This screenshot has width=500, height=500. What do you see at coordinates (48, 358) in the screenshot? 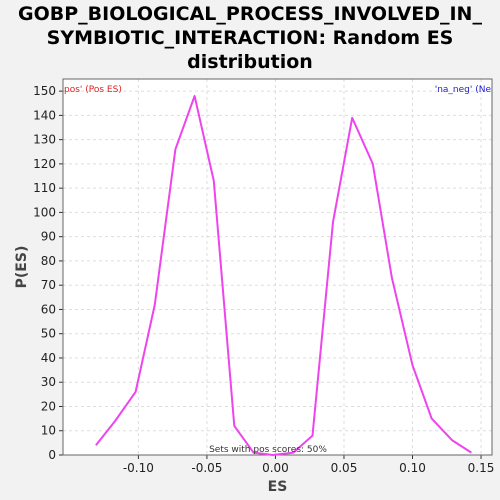
I see `y-tick-label: 40` at bounding box center [48, 358].